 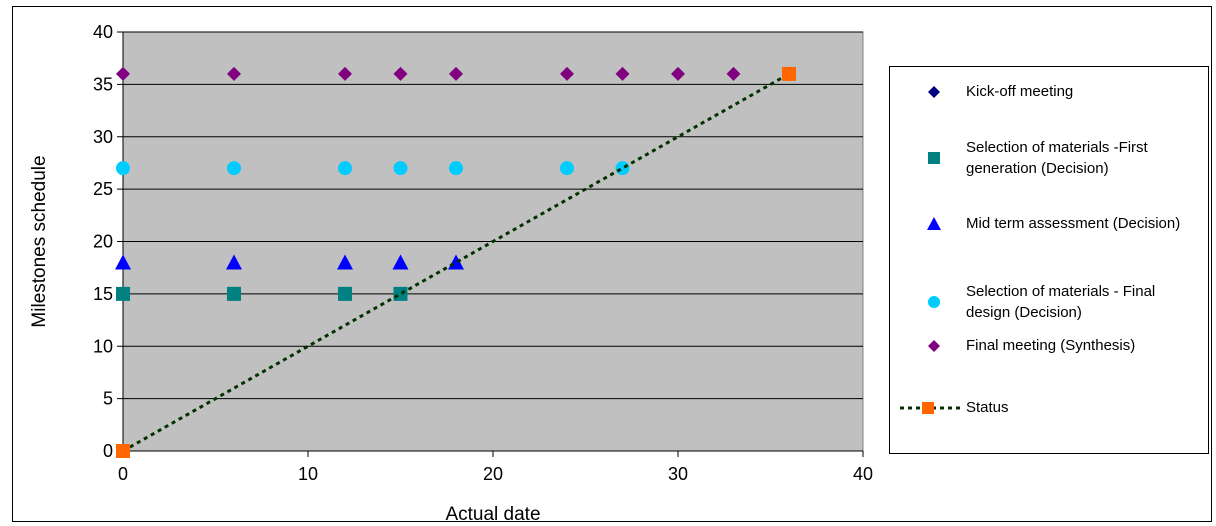 What do you see at coordinates (308, 474) in the screenshot?
I see `x-tick-label: 10` at bounding box center [308, 474].